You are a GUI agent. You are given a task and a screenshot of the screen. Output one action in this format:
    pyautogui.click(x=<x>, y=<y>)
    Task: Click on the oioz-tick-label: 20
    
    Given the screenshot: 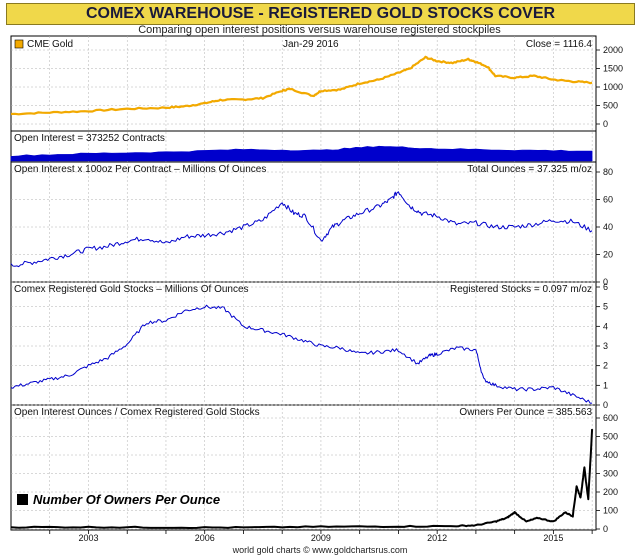 What is the action you would take?
    pyautogui.click(x=608, y=255)
    